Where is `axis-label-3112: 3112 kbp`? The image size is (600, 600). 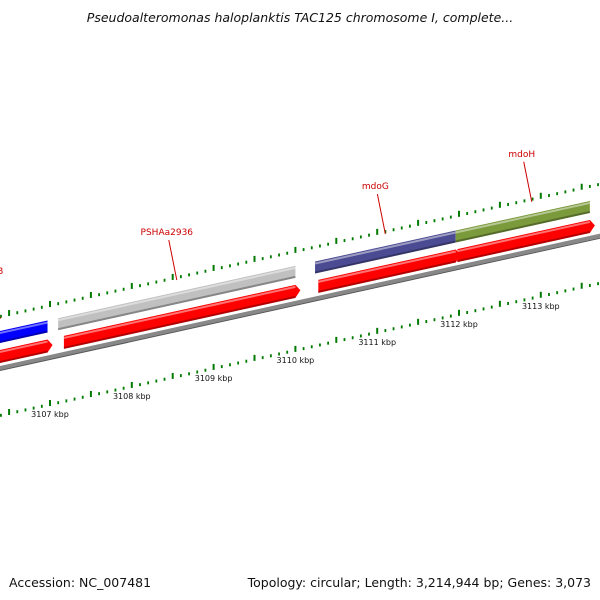
axis-label-3112: 3112 kbp is located at coordinates (459, 324).